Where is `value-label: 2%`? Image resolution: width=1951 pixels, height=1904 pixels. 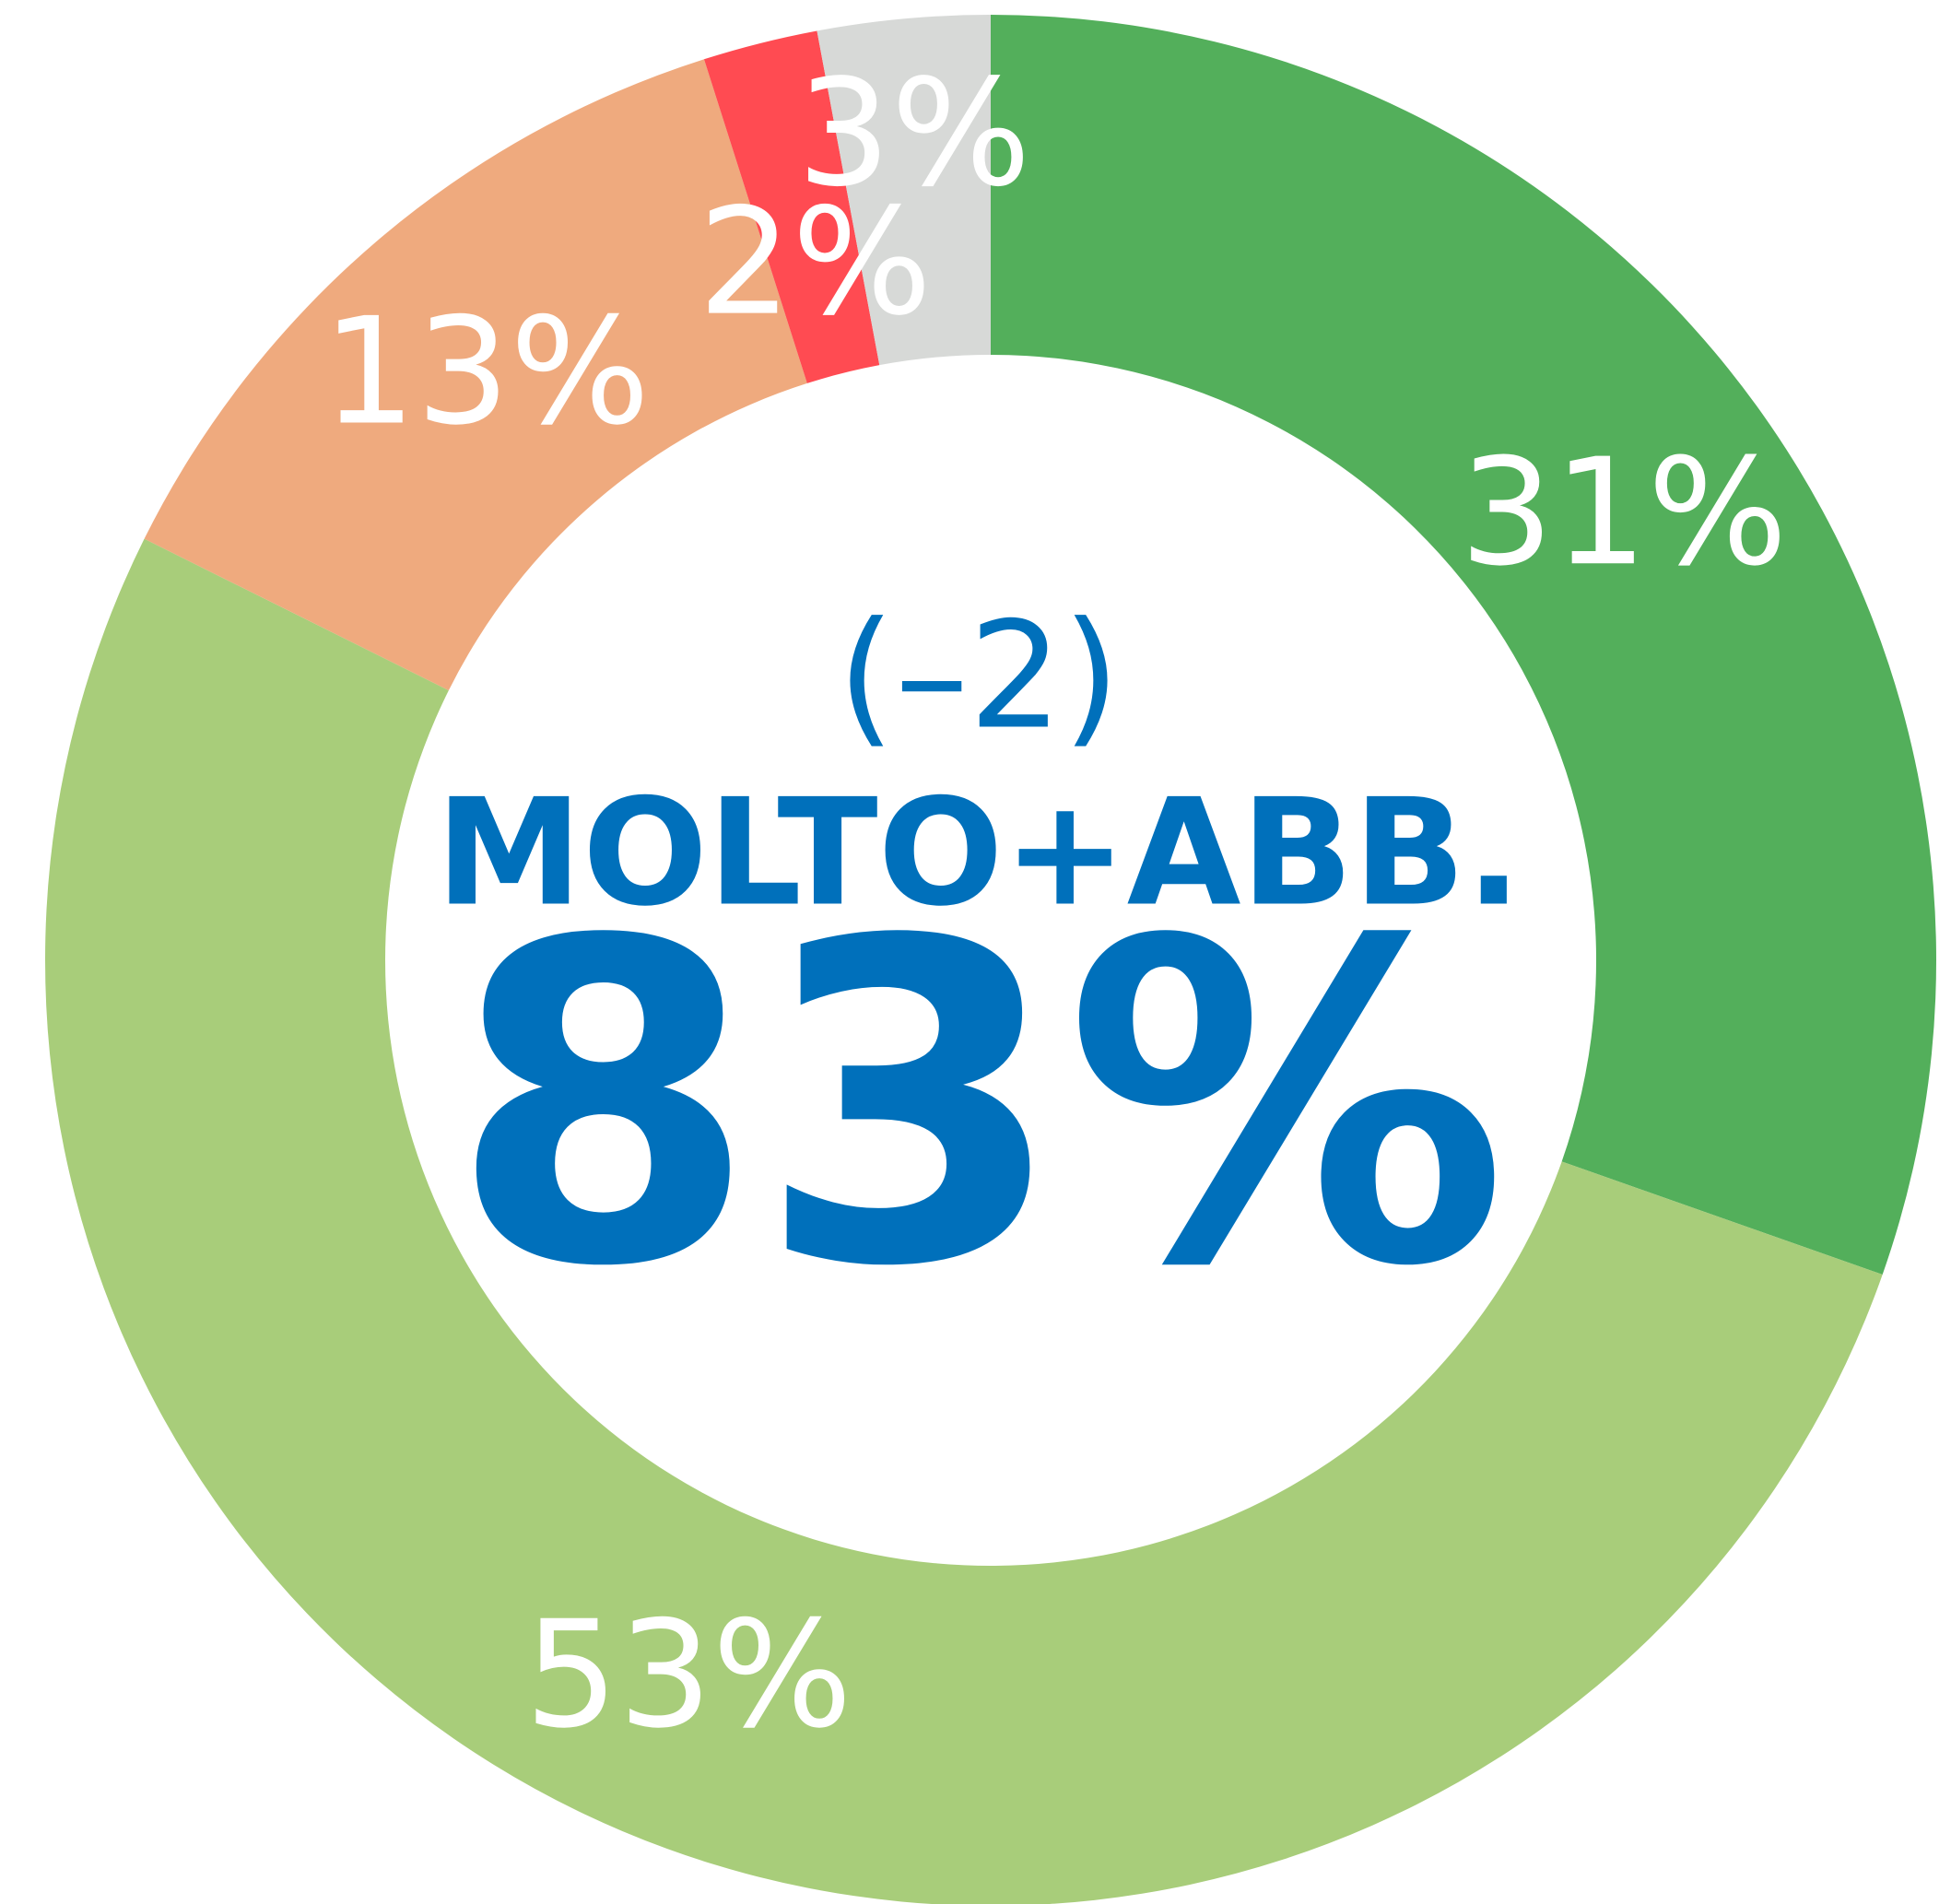 value-label: 2% is located at coordinates (815, 262).